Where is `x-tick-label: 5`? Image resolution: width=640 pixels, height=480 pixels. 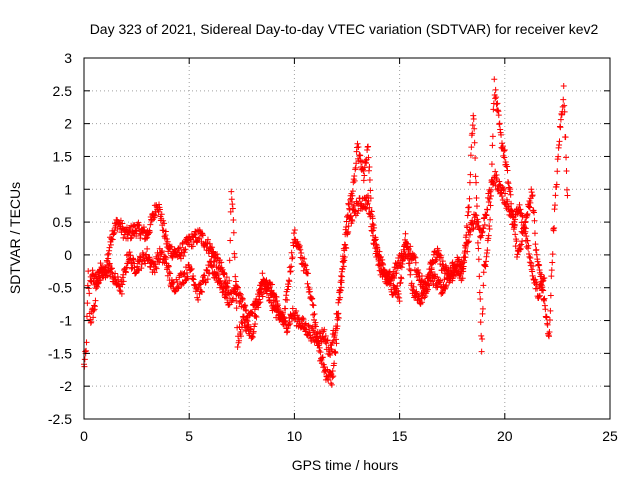 x-tick-label: 5 is located at coordinates (189, 436).